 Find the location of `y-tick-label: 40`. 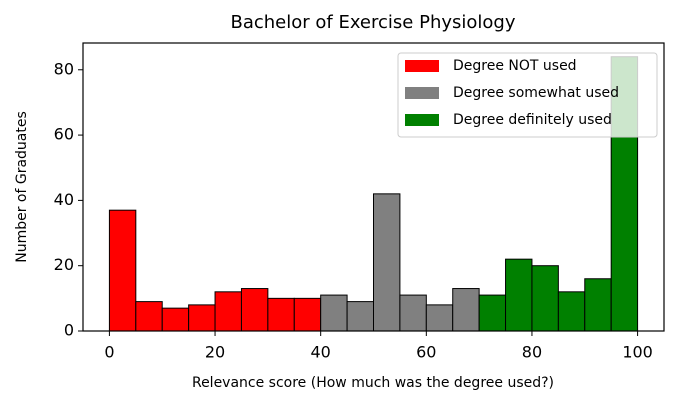

y-tick-label: 40 is located at coordinates (64, 199).